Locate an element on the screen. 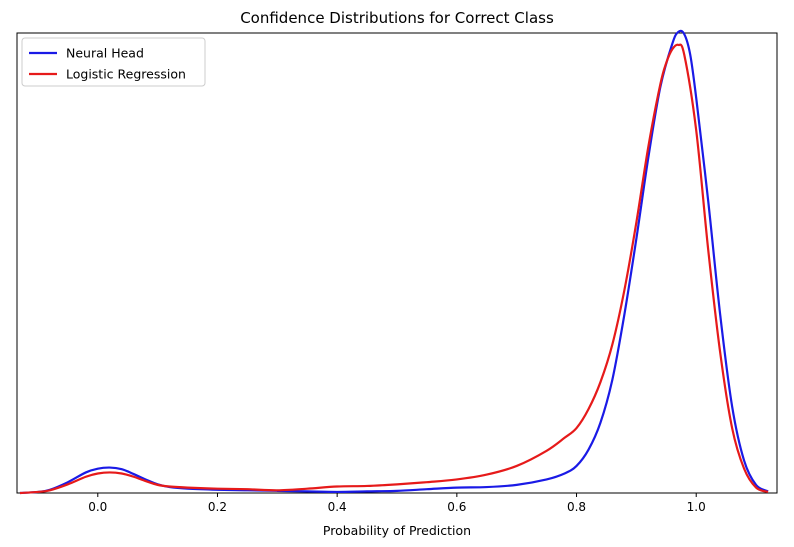 The width and height of the screenshot is (794, 547). legend-label: Logistic Regression is located at coordinates (126, 74).